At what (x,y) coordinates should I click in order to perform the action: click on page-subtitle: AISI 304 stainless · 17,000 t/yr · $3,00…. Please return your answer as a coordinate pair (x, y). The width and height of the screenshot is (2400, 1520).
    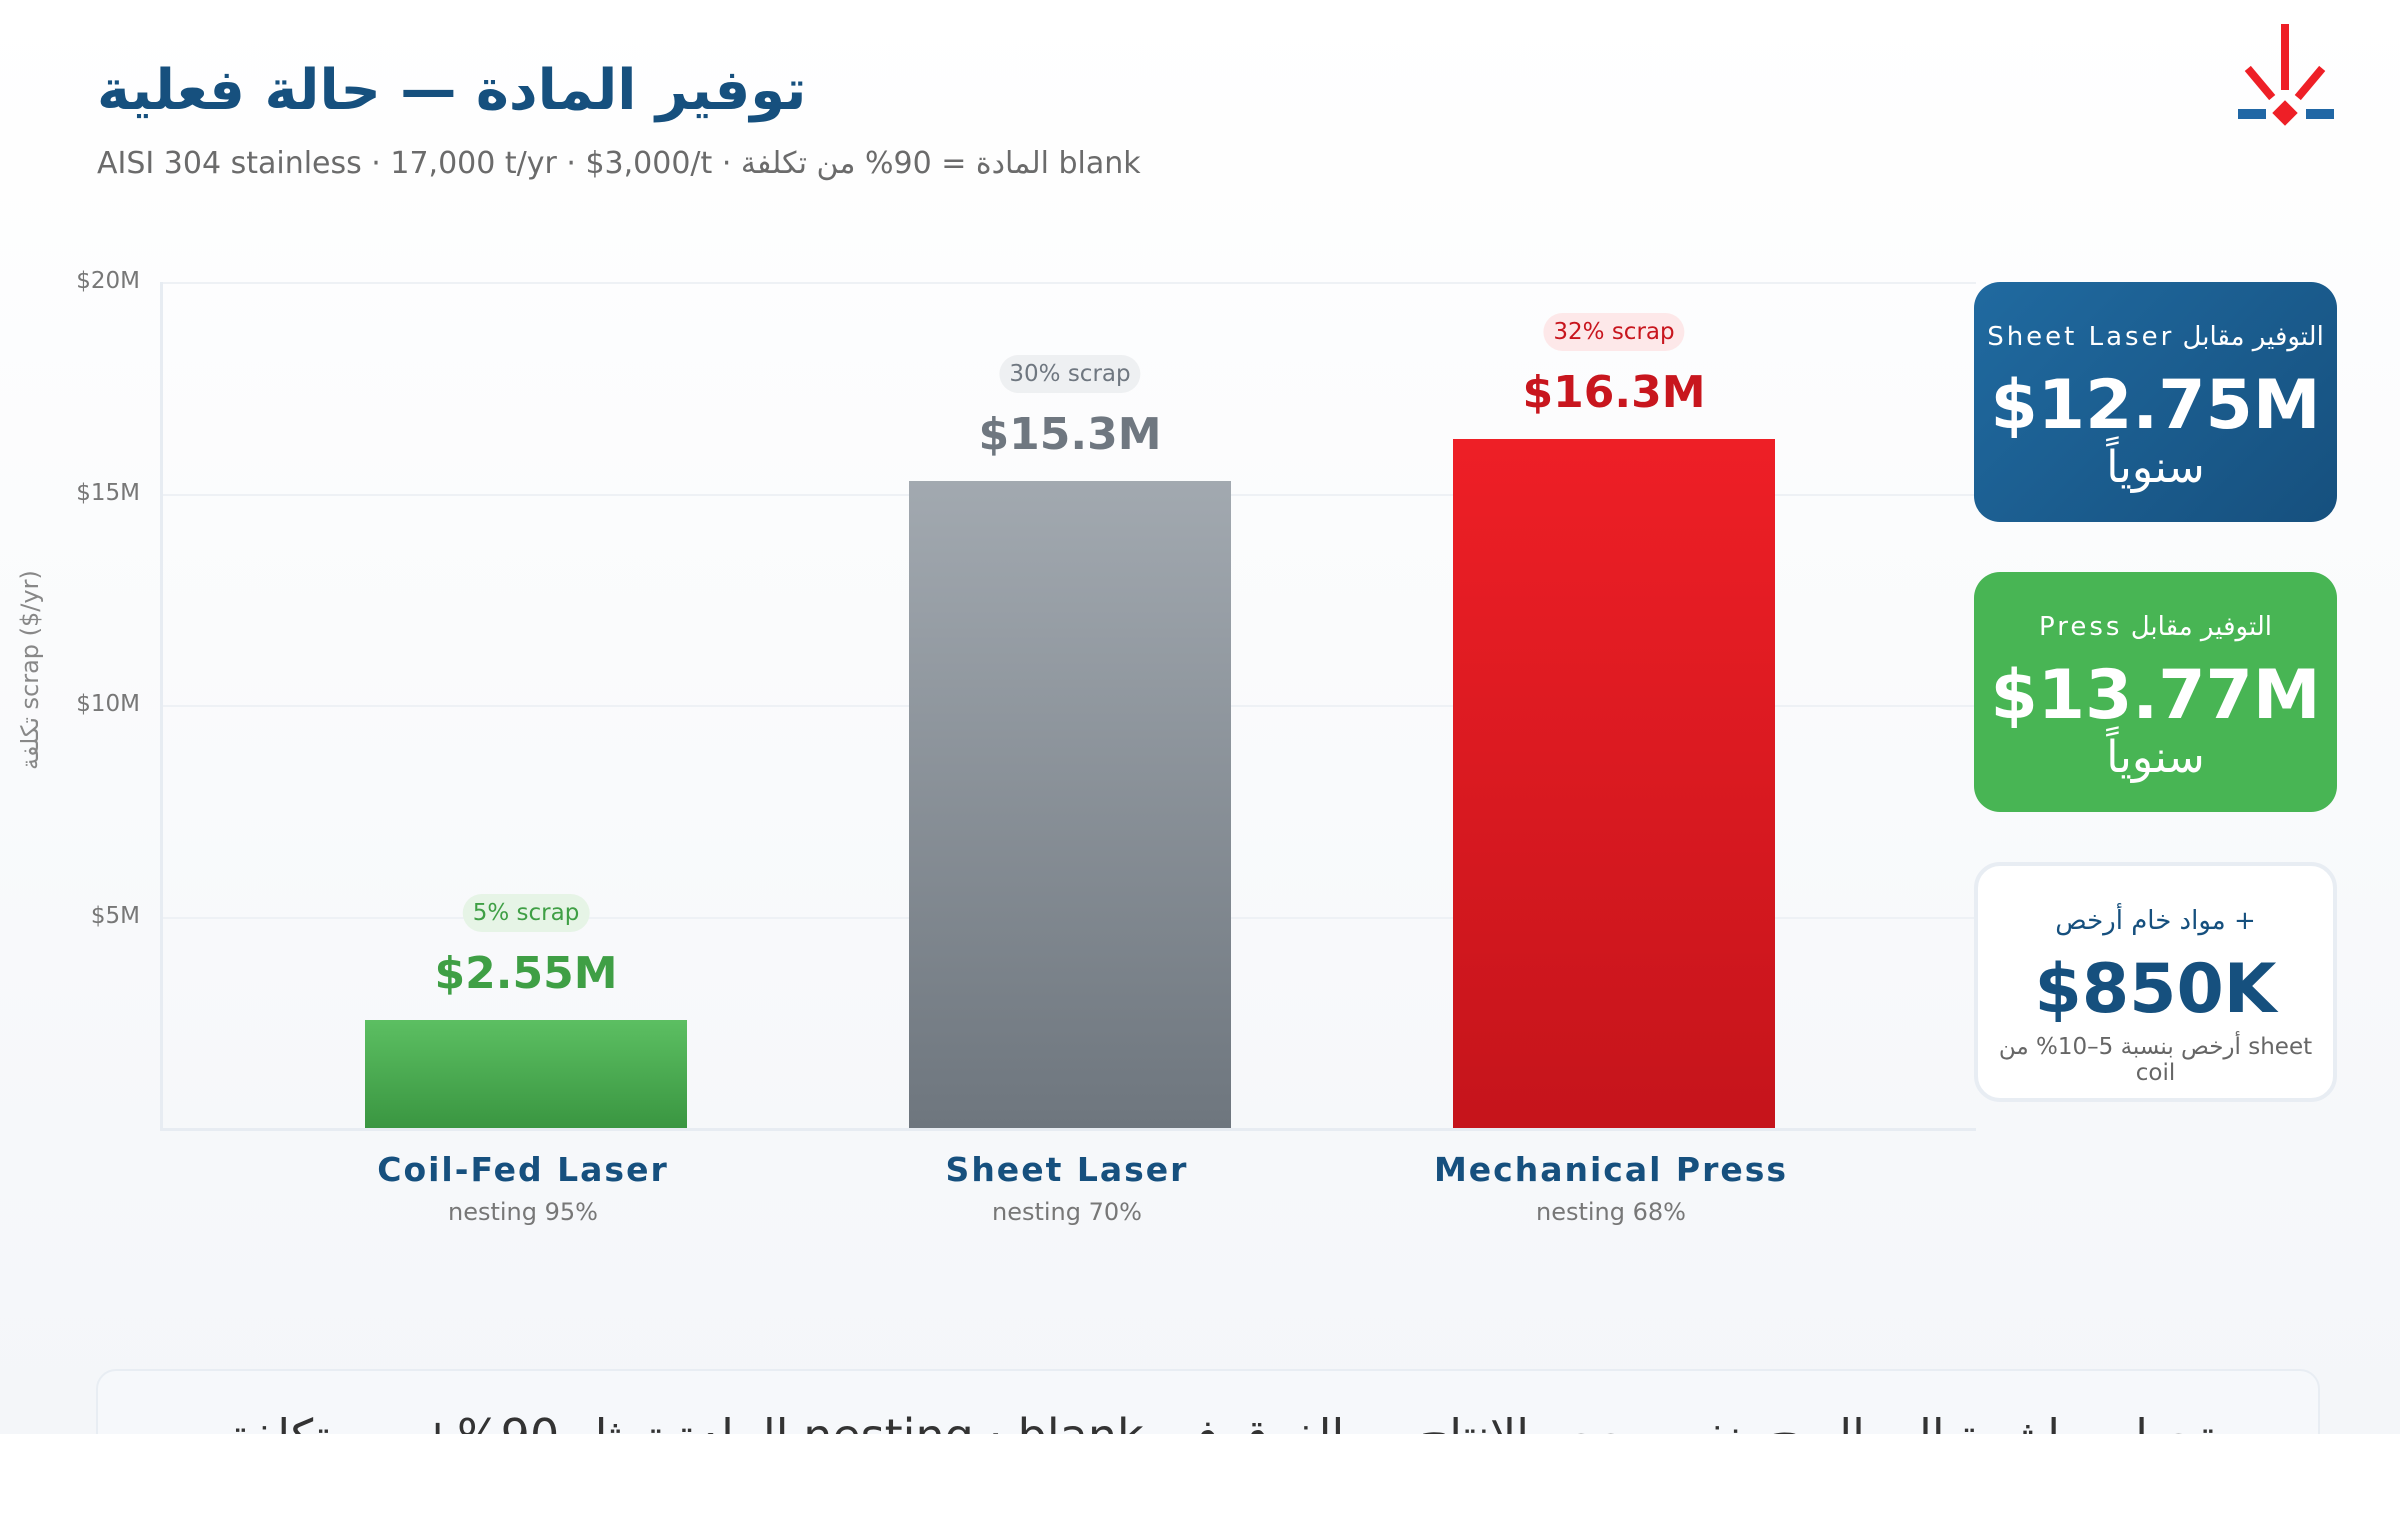
    Looking at the image, I should click on (619, 163).